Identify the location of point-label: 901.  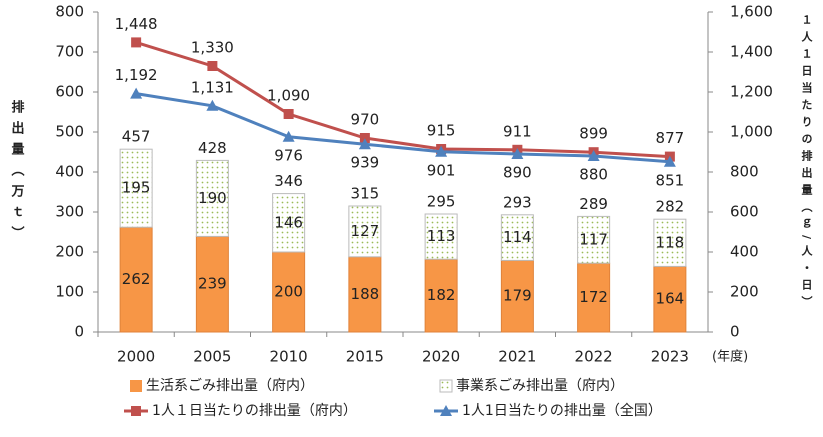
(441, 170).